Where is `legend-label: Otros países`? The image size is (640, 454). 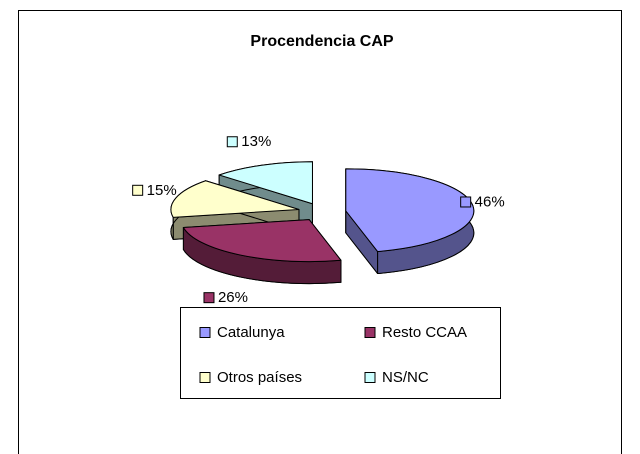 legend-label: Otros países is located at coordinates (259, 377).